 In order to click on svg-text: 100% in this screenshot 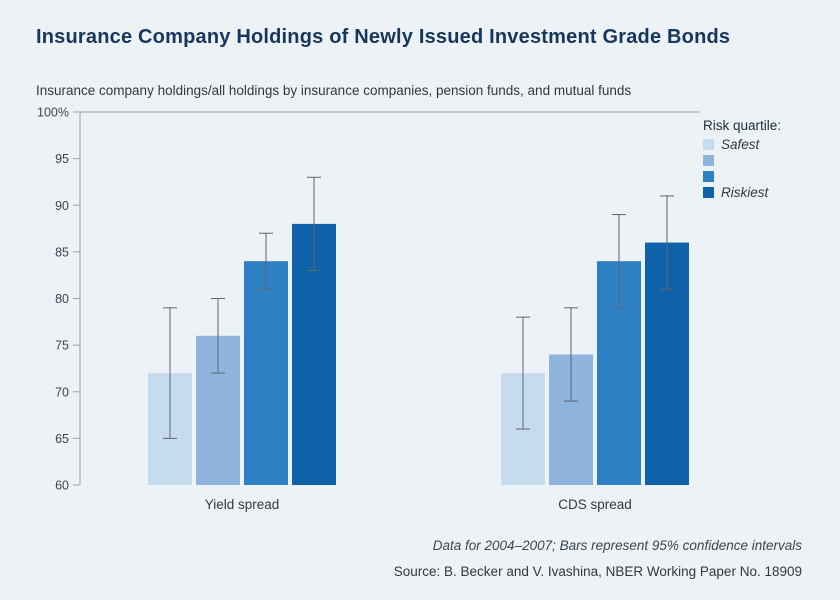, I will do `click(53, 113)`.